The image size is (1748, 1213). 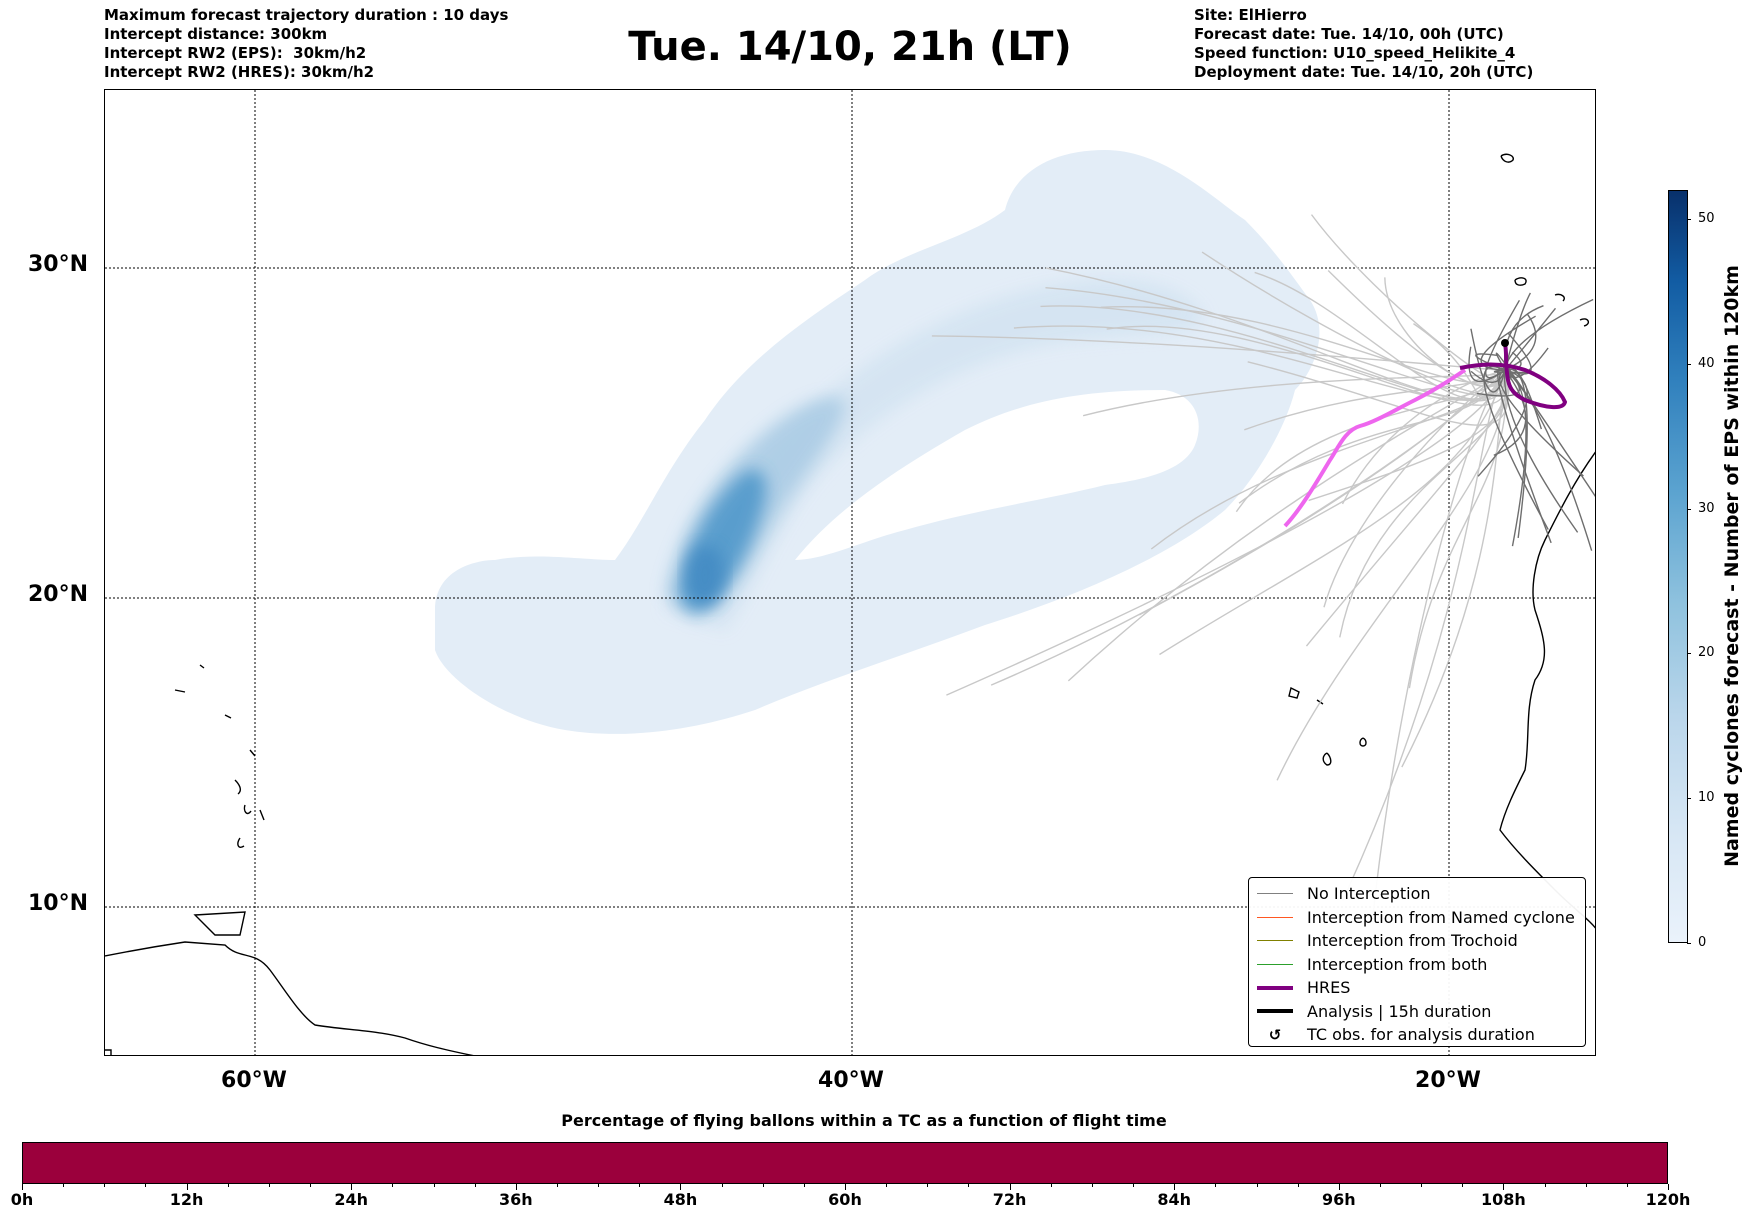 I want to click on legend-item-no-interception: No Interception, so click(x=1417, y=894).